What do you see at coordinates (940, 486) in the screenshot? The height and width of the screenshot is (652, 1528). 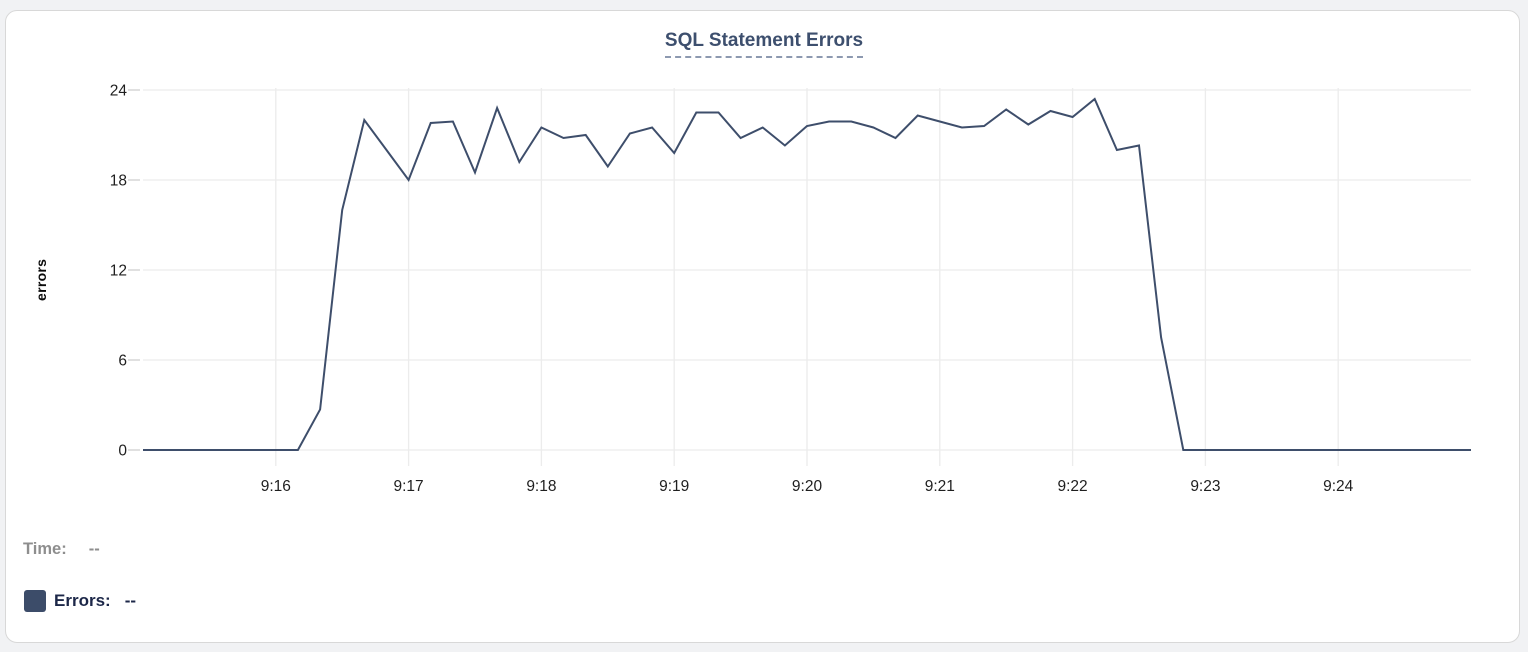 I see `x-tick-label: 9:21` at bounding box center [940, 486].